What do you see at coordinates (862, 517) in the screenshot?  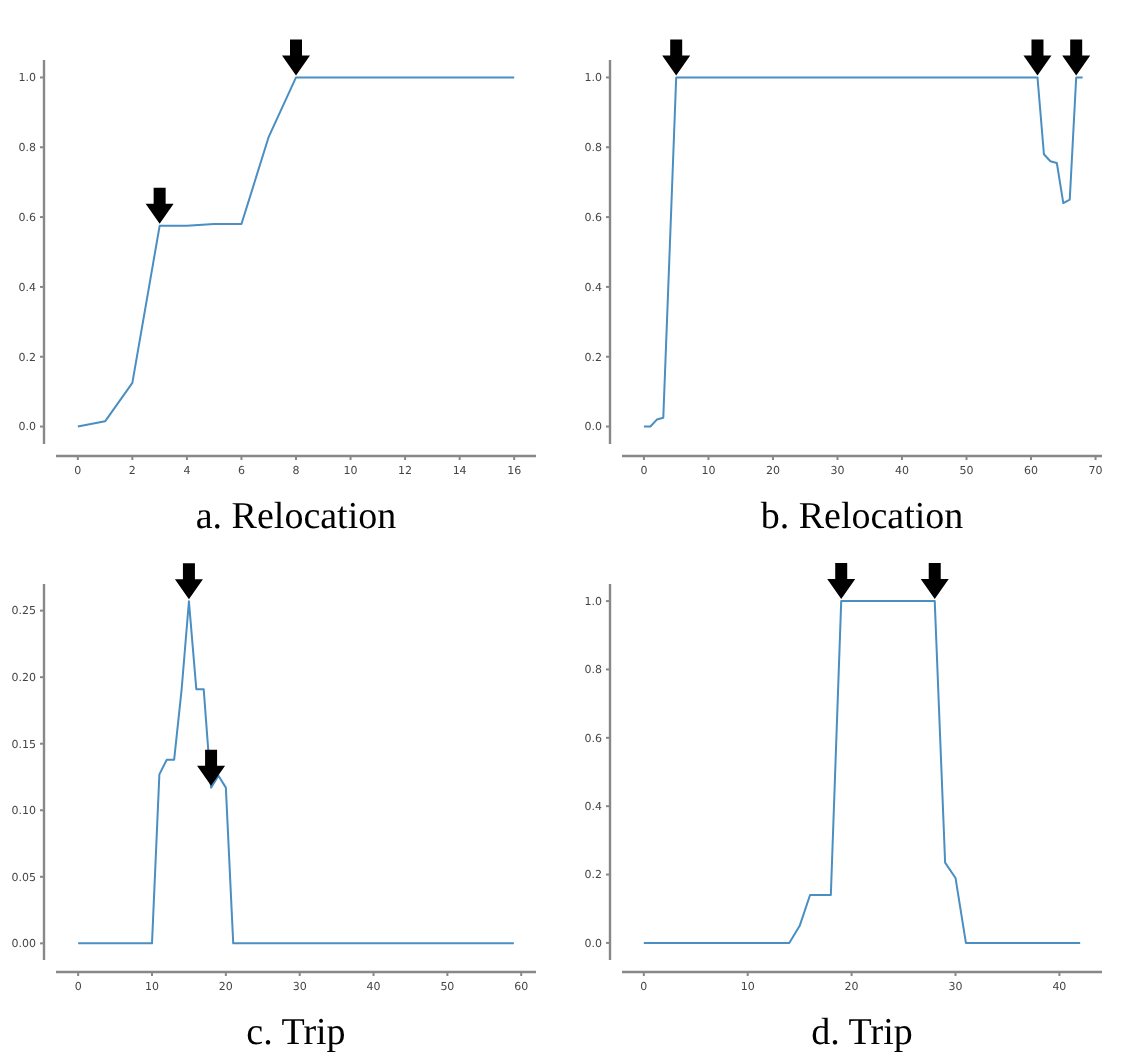 I see `text: b. Relocation` at bounding box center [862, 517].